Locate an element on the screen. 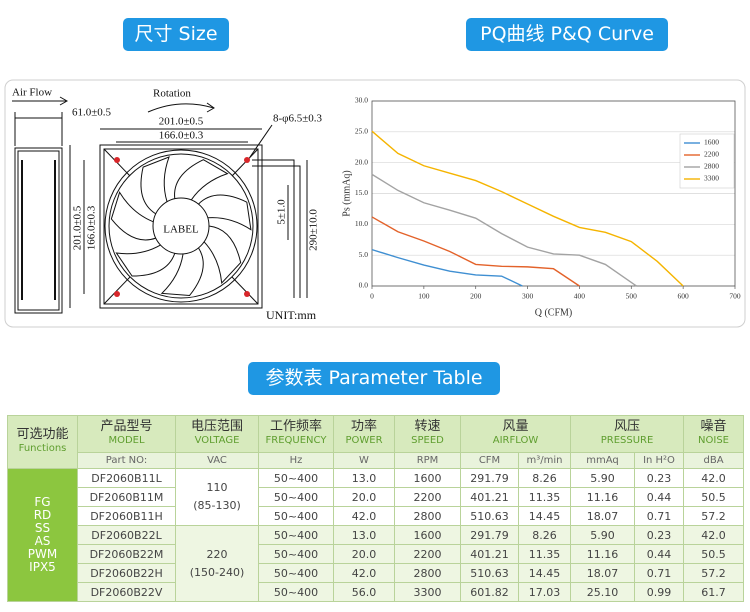 The height and width of the screenshot is (612, 750). data-cell: 14.45 is located at coordinates (544, 516).